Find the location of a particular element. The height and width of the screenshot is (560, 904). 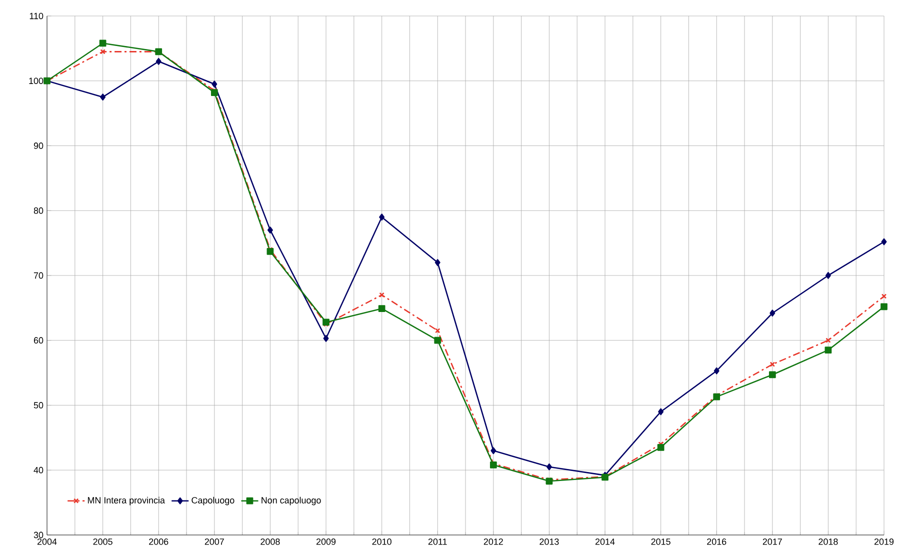

x-tick-label: 2007 is located at coordinates (214, 541).